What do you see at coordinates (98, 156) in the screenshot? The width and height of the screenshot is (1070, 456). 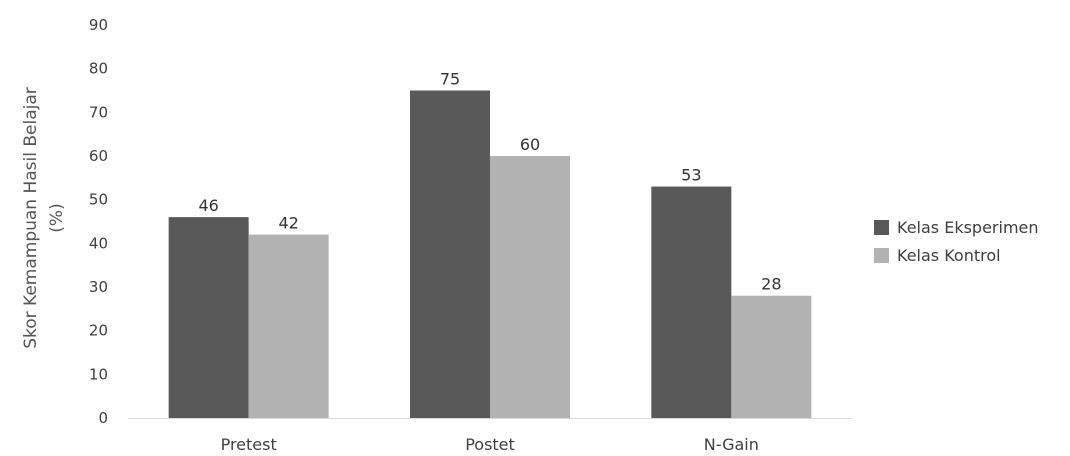 I see `y-tick-label: 60` at bounding box center [98, 156].